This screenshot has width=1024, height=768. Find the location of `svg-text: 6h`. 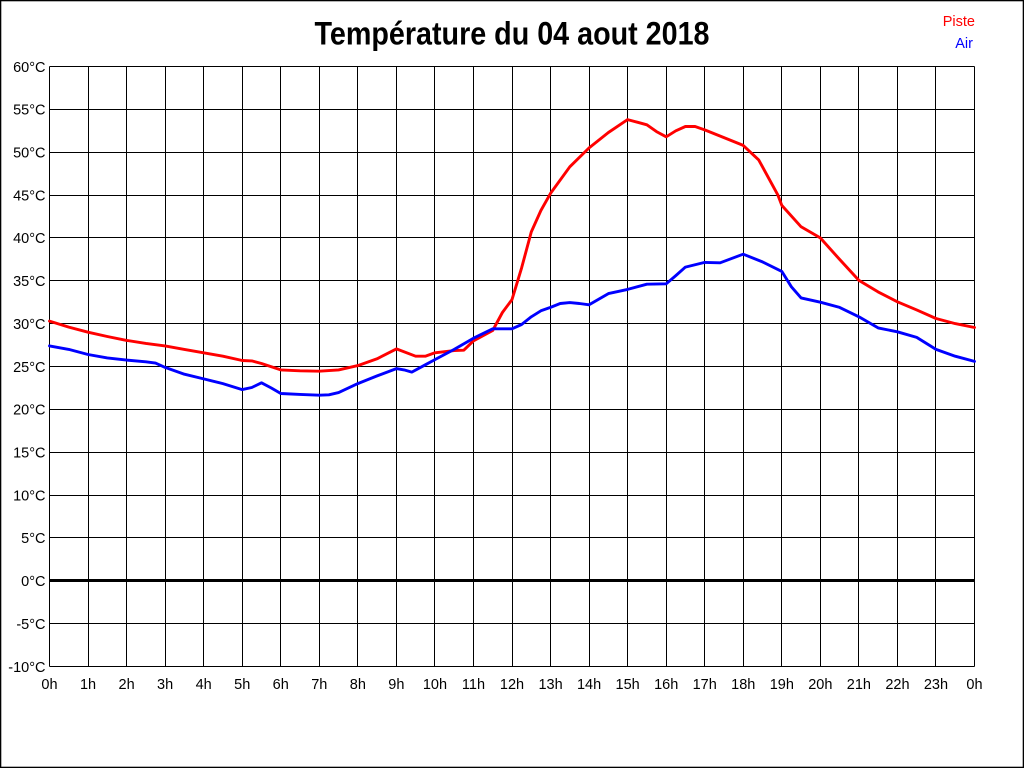

svg-text: 6h is located at coordinates (281, 685).